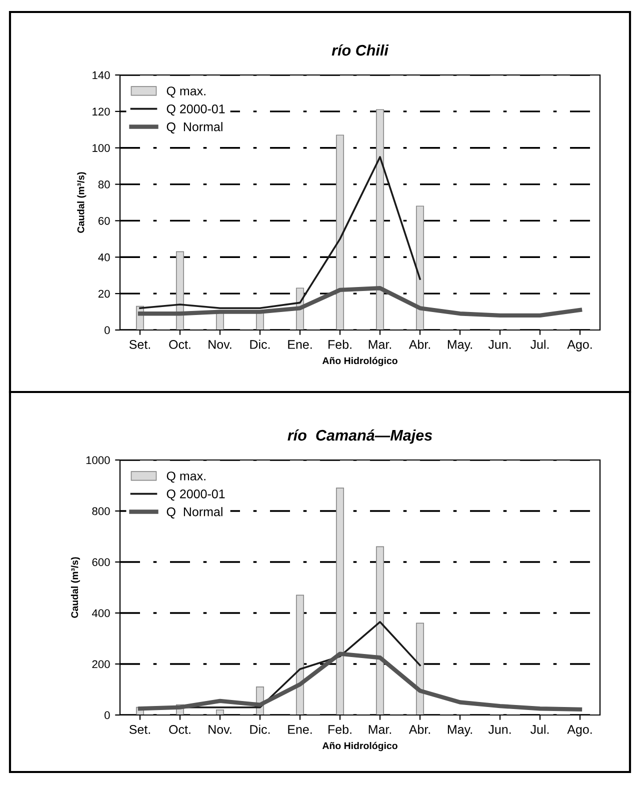 The width and height of the screenshot is (644, 797). Describe the element at coordinates (101, 75) in the screenshot. I see `y-tick-label: 140` at that location.